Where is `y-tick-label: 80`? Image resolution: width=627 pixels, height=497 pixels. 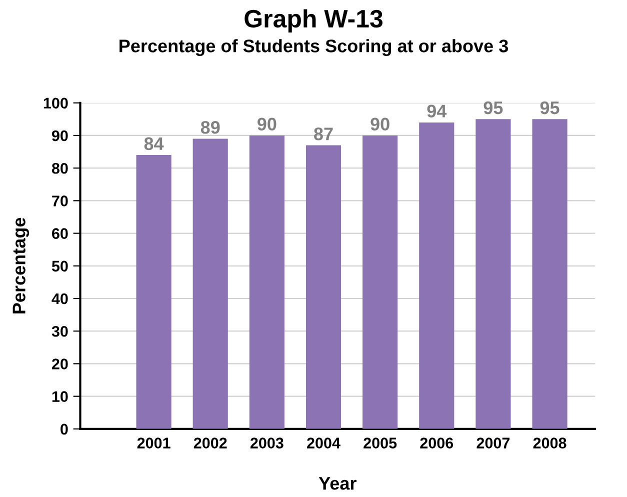 y-tick-label: 80 is located at coordinates (60, 168).